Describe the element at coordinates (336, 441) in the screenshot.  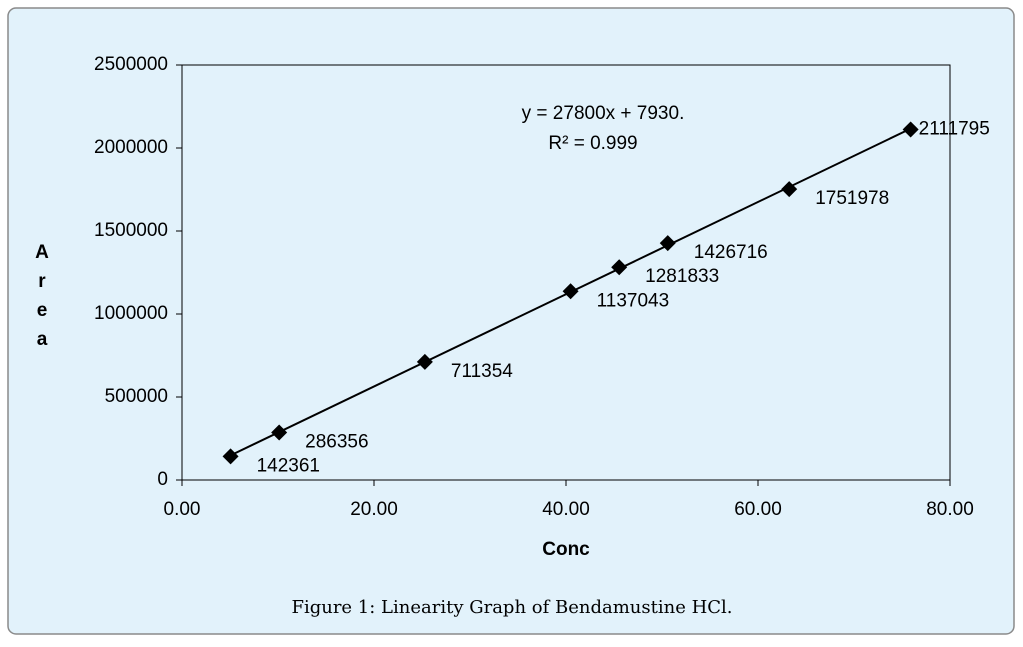
I see `data-label: 286356` at that location.